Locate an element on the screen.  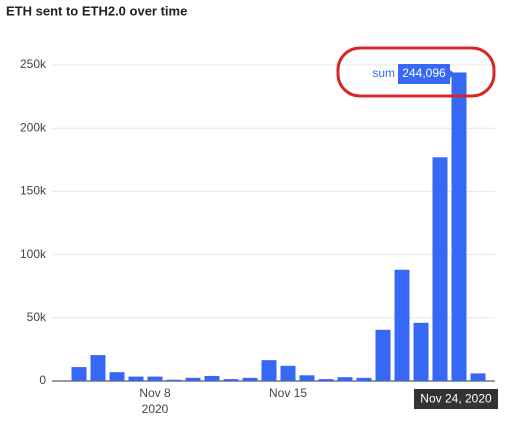
tooltip-pointer is located at coordinates (452, 74).